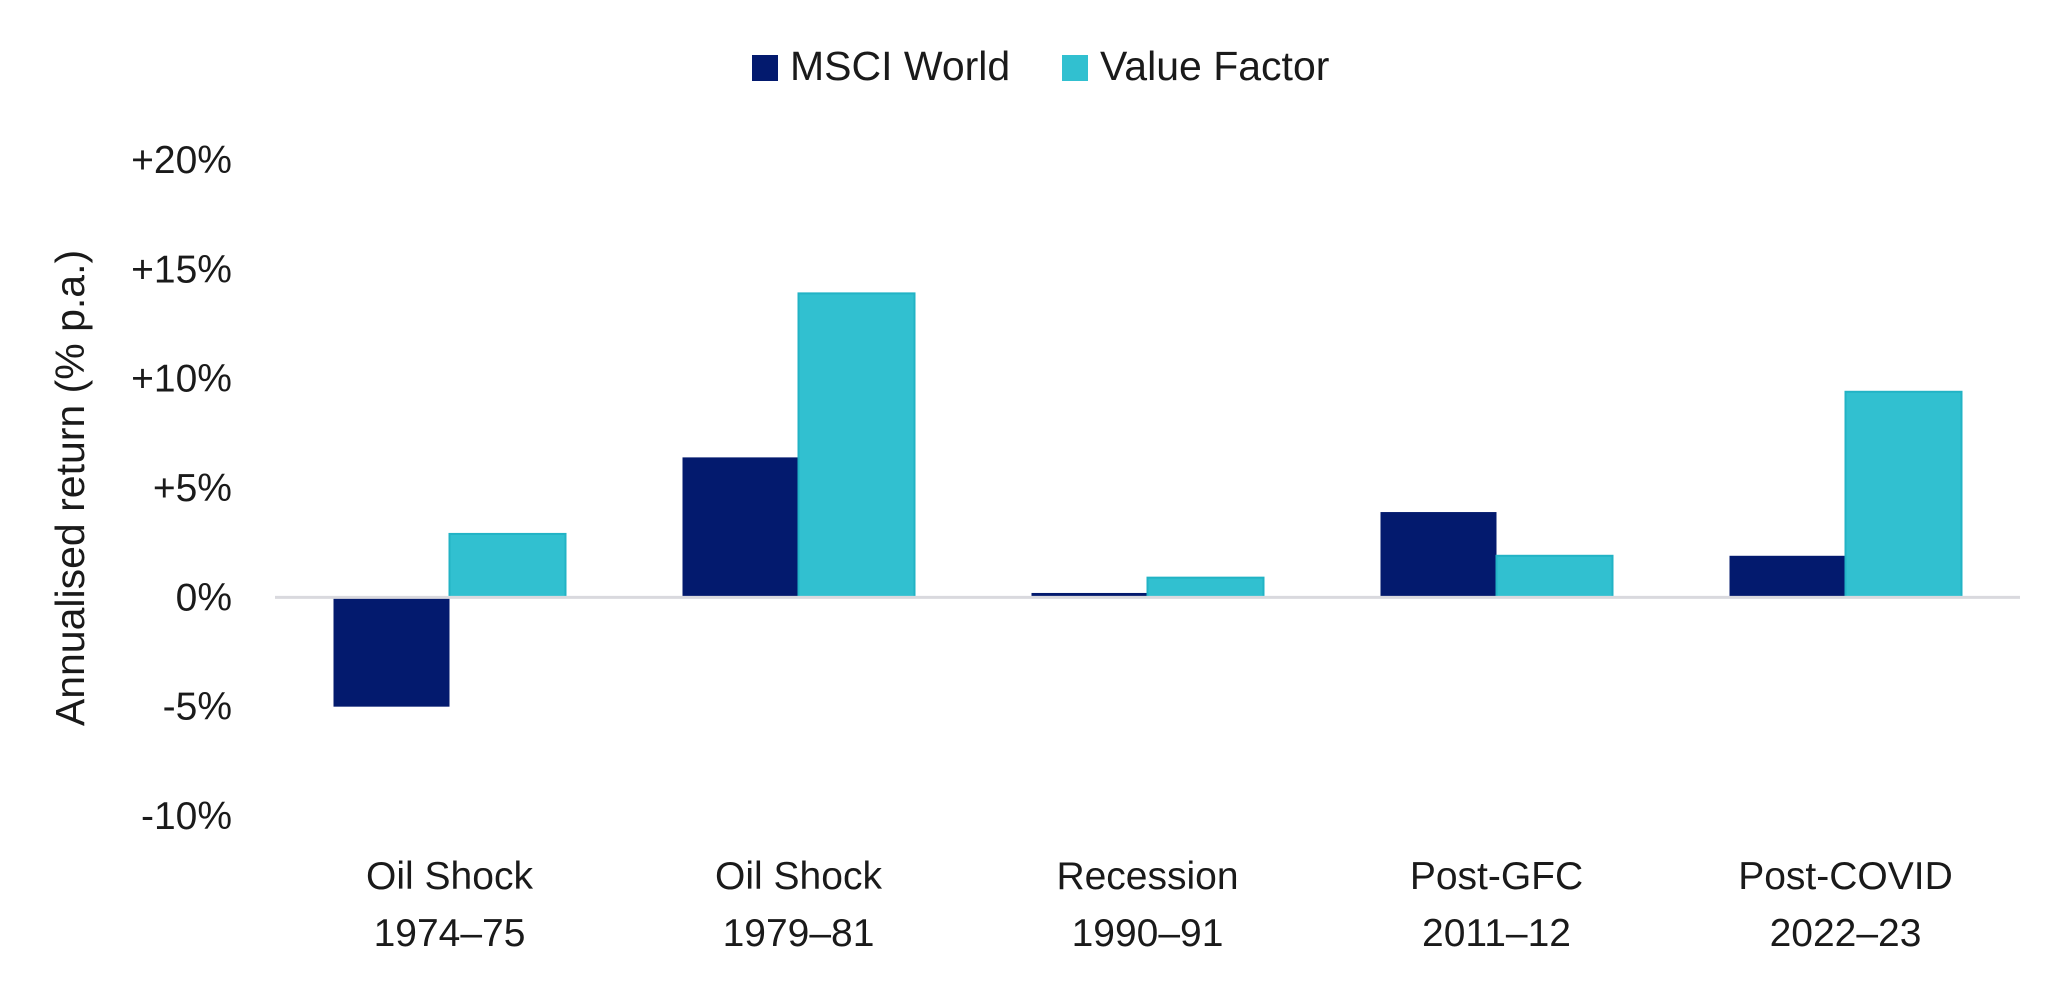 The image size is (2068, 992). What do you see at coordinates (1040, 66) in the screenshot?
I see `legend: MSCI World Value Factor` at bounding box center [1040, 66].